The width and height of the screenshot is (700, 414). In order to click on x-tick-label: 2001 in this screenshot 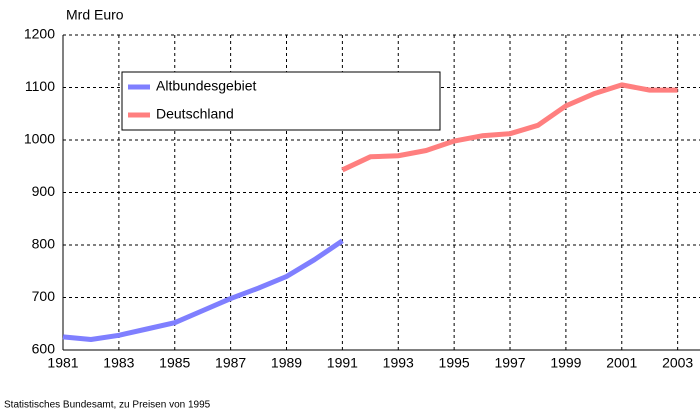, I will do `click(621, 363)`.